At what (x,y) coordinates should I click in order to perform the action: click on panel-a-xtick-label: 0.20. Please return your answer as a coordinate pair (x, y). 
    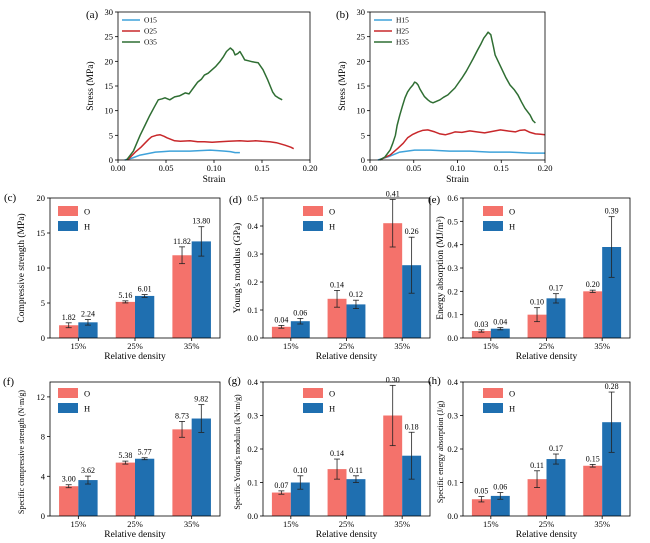
    Looking at the image, I should click on (310, 168).